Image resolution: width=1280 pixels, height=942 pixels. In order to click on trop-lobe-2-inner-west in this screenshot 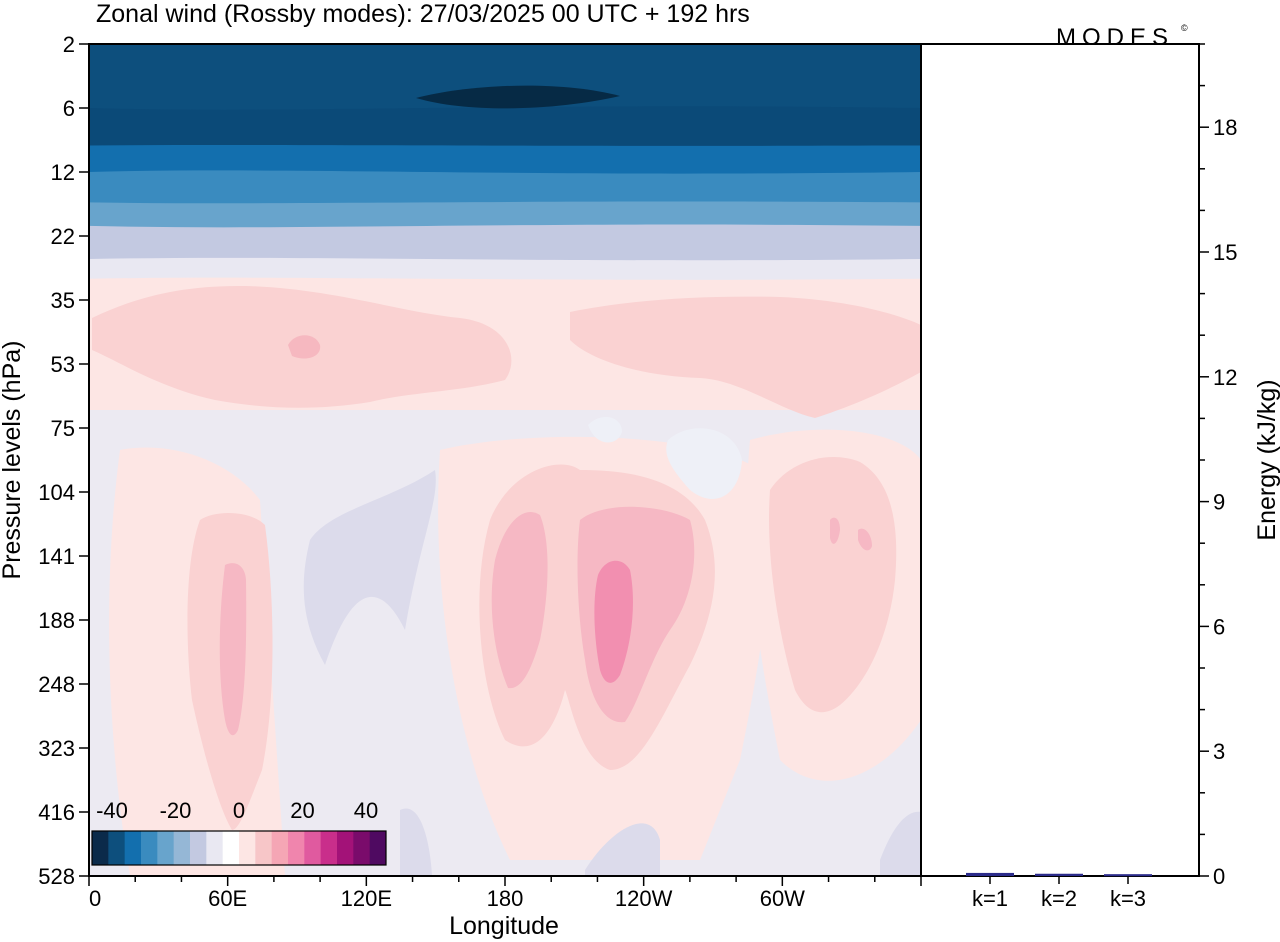, I will do `click(519, 600)`.